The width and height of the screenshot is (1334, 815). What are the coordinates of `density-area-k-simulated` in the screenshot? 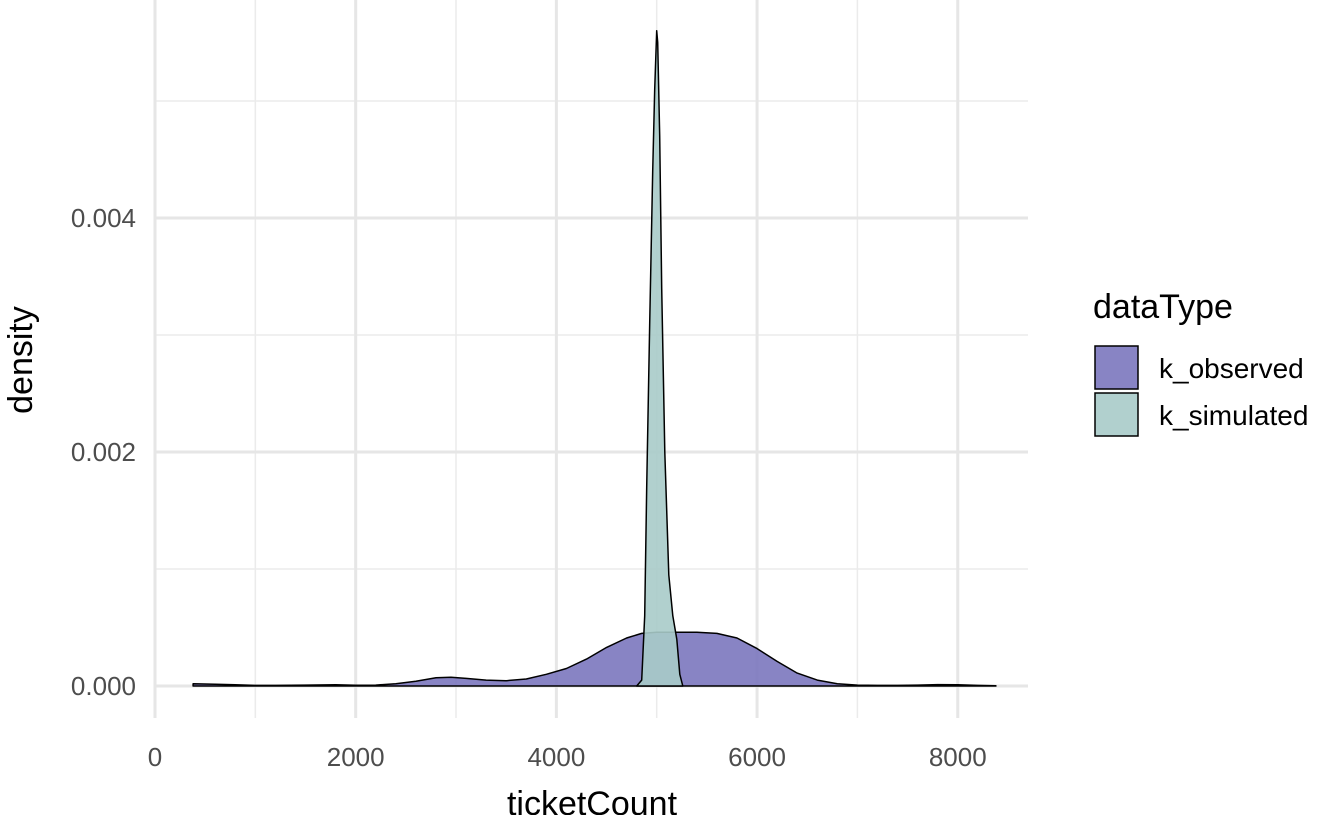 It's located at (659, 358).